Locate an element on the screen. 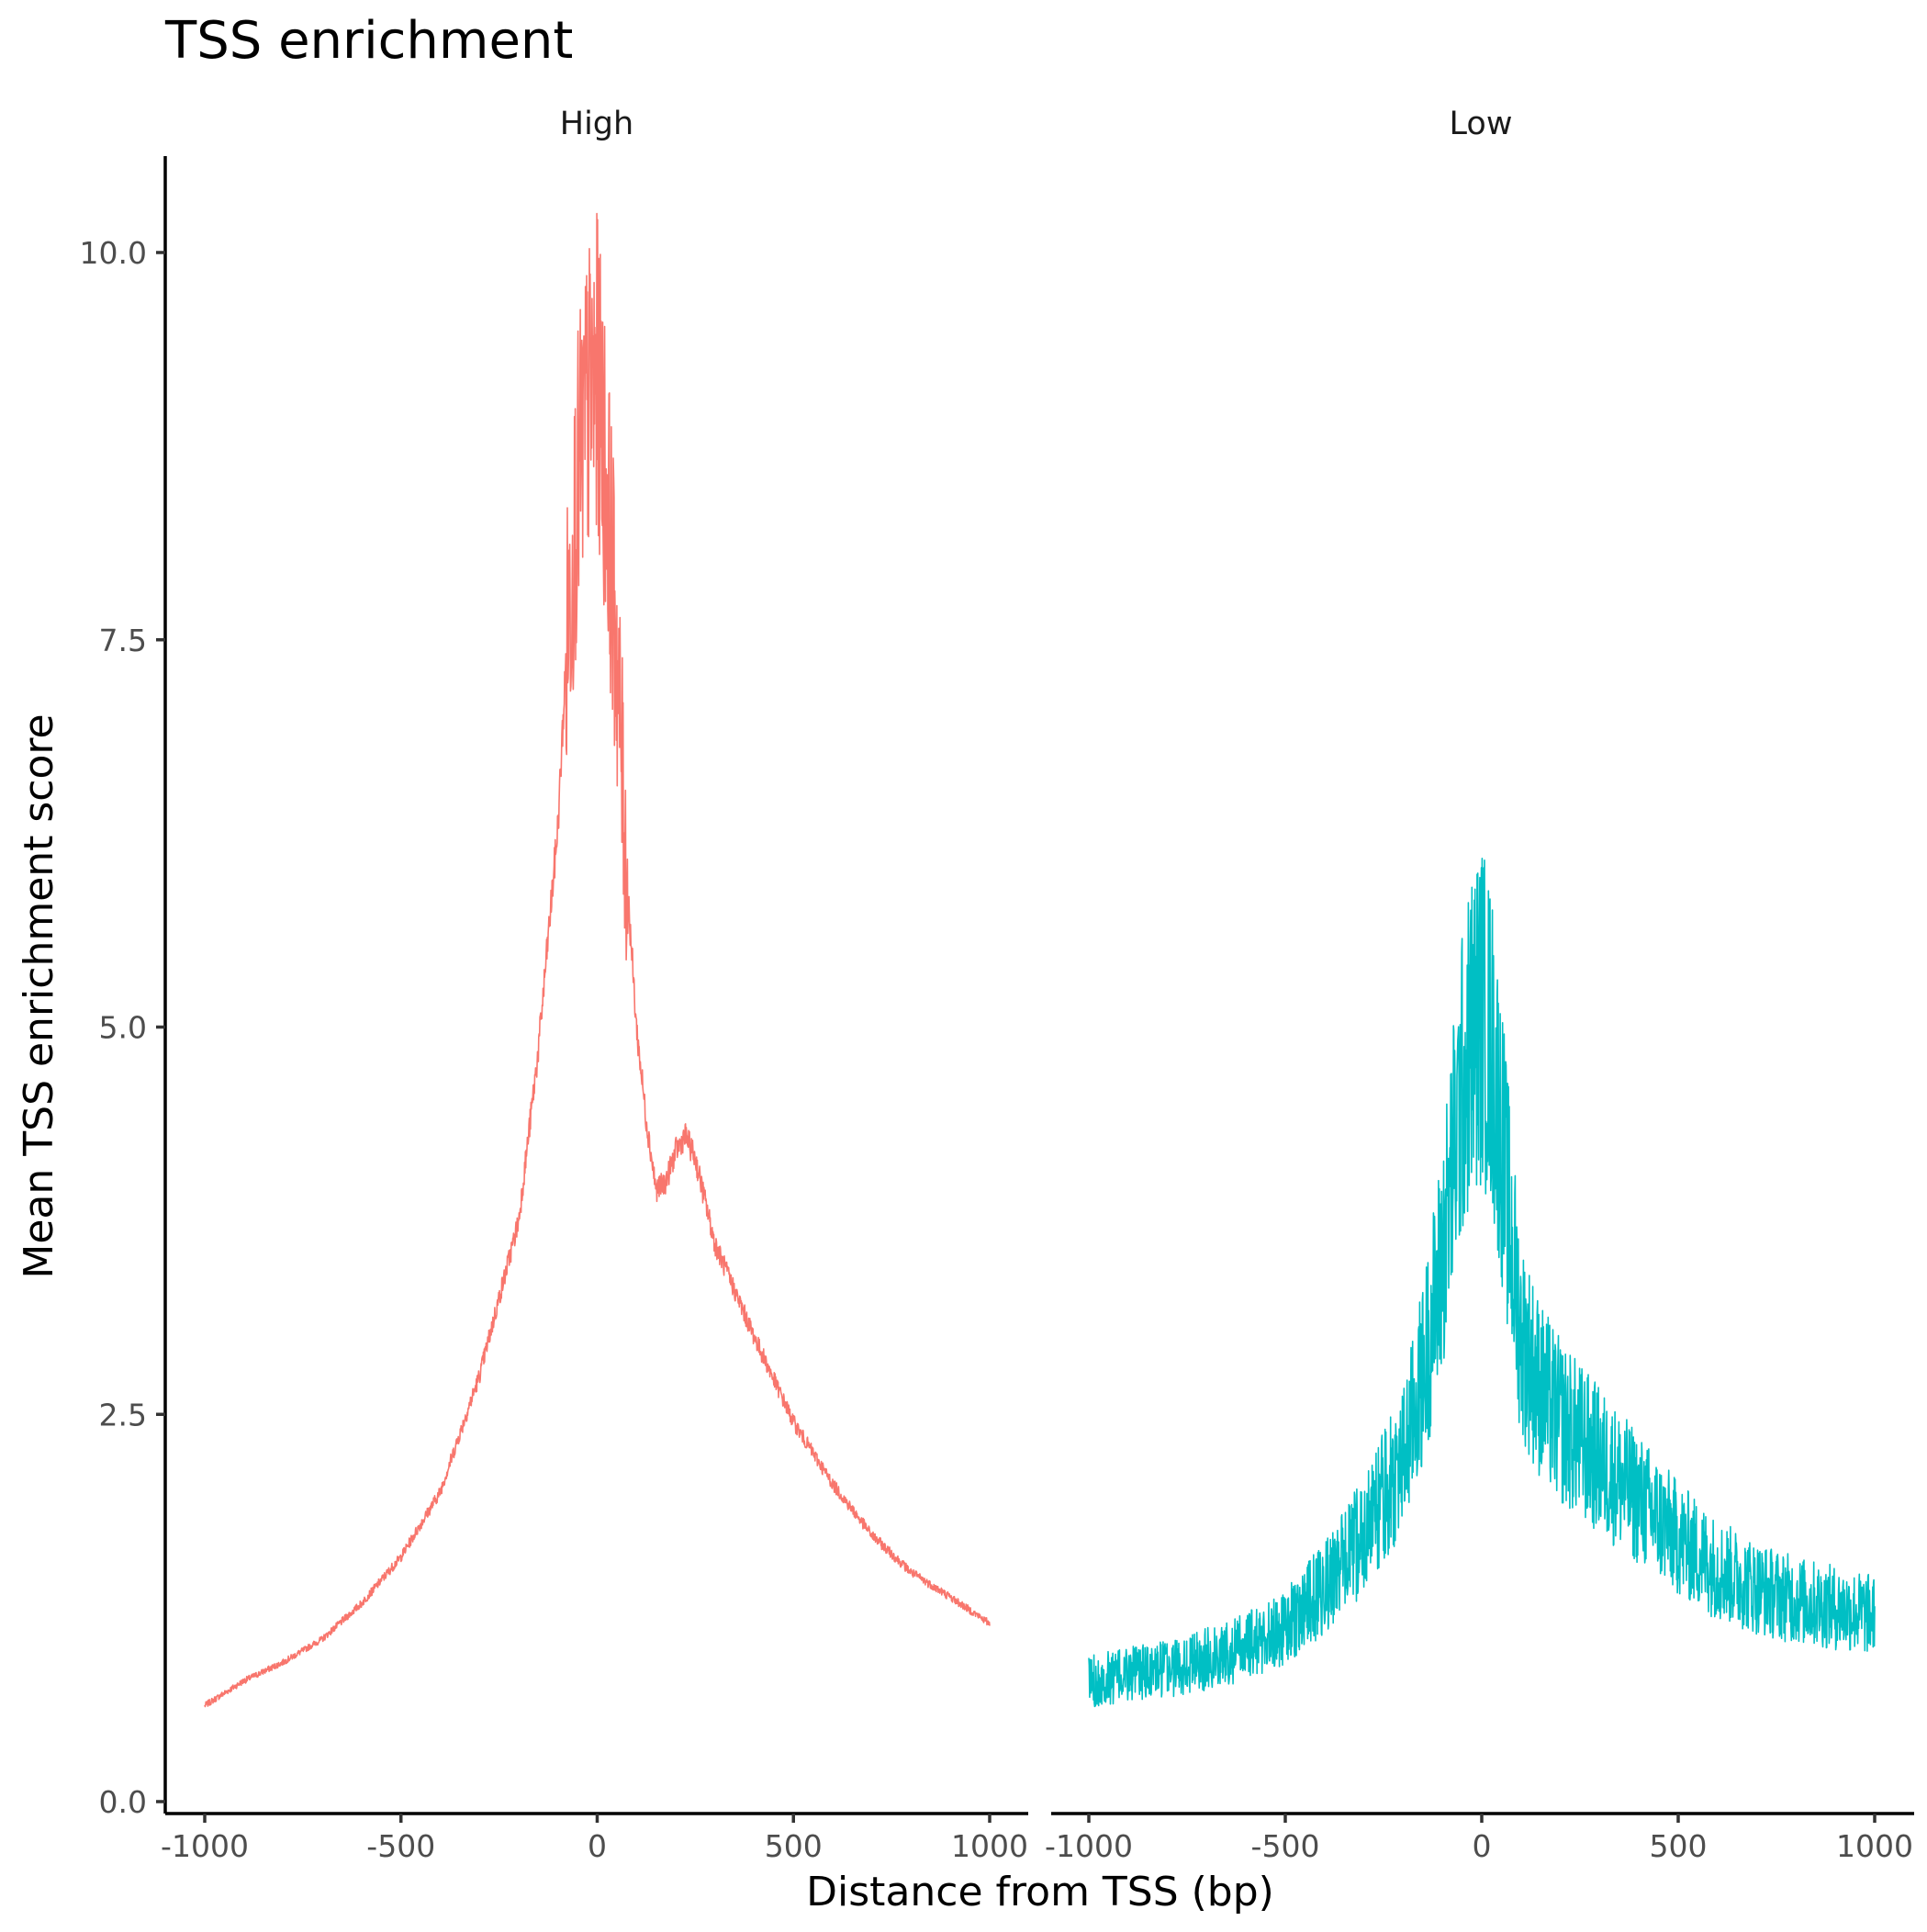 Image resolution: width=1927 pixels, height=1932 pixels. panel-label-low: Low is located at coordinates (1481, 124).